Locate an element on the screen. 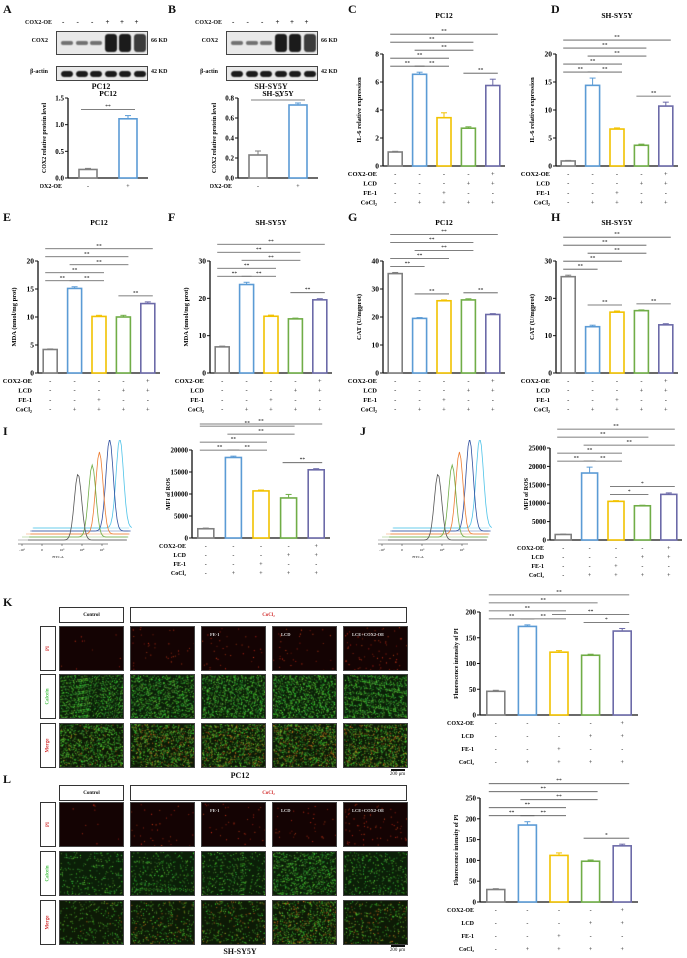 The width and height of the screenshot is (687, 958). svg-text: 0 is located at coordinates (377, 166).